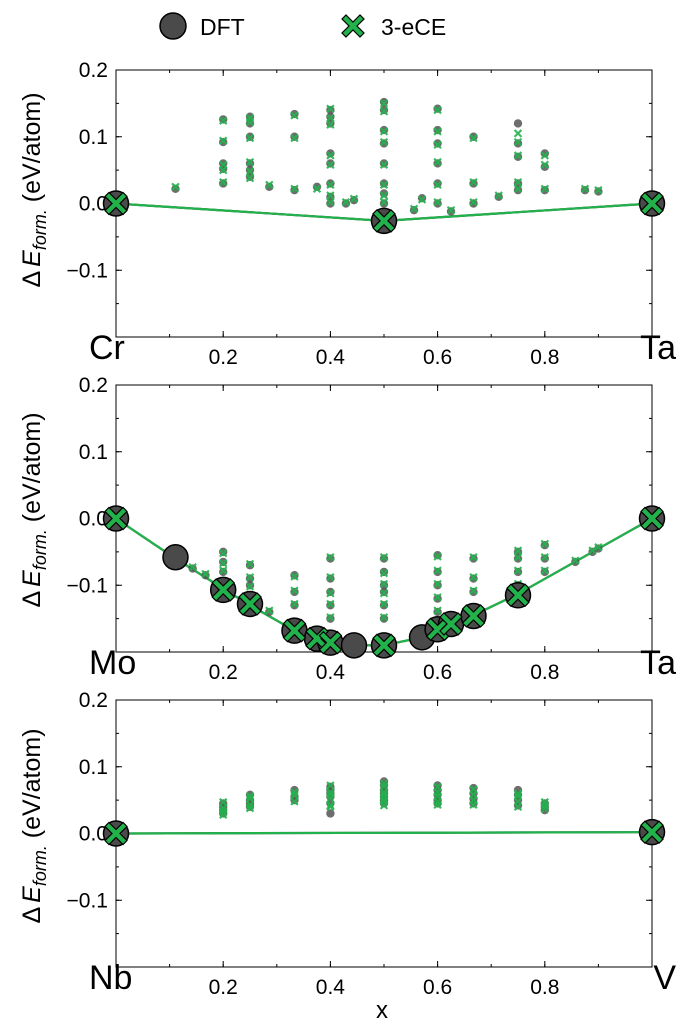 The image size is (681, 1026). What do you see at coordinates (173, 26) in the screenshot?
I see `legend-dft-marker` at bounding box center [173, 26].